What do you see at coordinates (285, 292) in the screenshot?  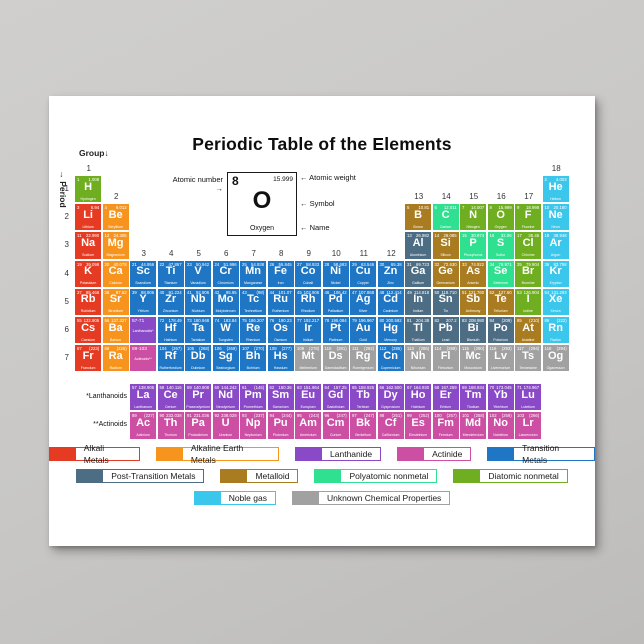 I see `atomic-weight: 101.07` at bounding box center [285, 292].